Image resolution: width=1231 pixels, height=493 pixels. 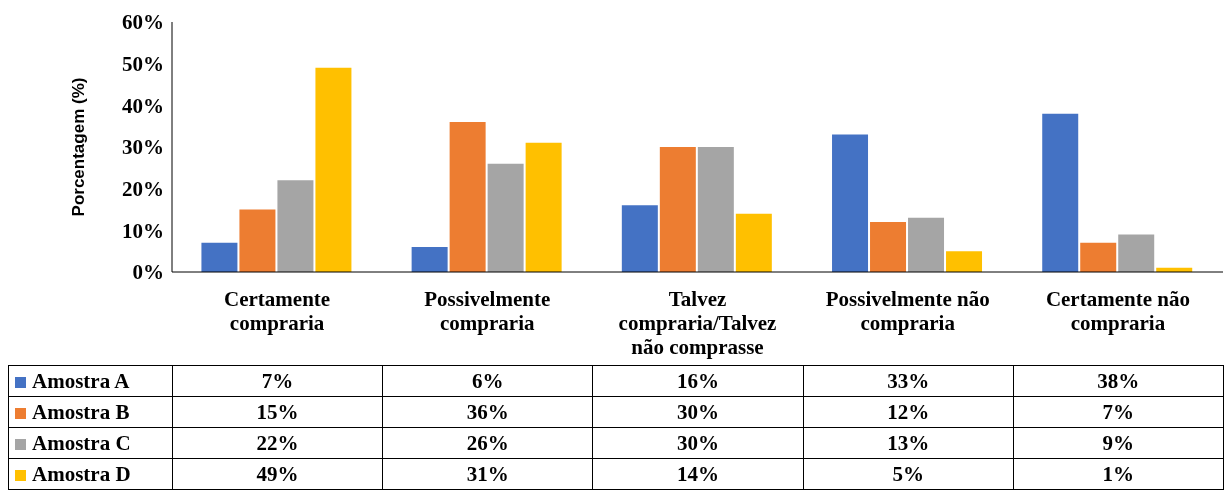 What do you see at coordinates (908, 412) in the screenshot?
I see `data-label: 12%` at bounding box center [908, 412].